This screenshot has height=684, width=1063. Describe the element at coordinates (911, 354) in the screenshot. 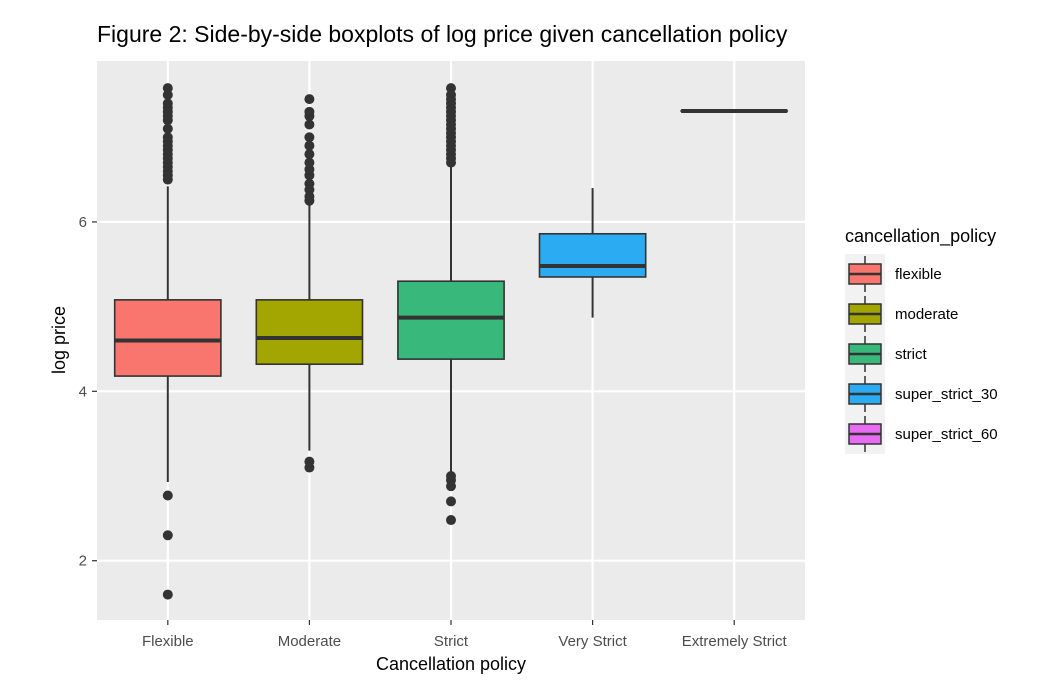

I see `legend-label: strict` at that location.